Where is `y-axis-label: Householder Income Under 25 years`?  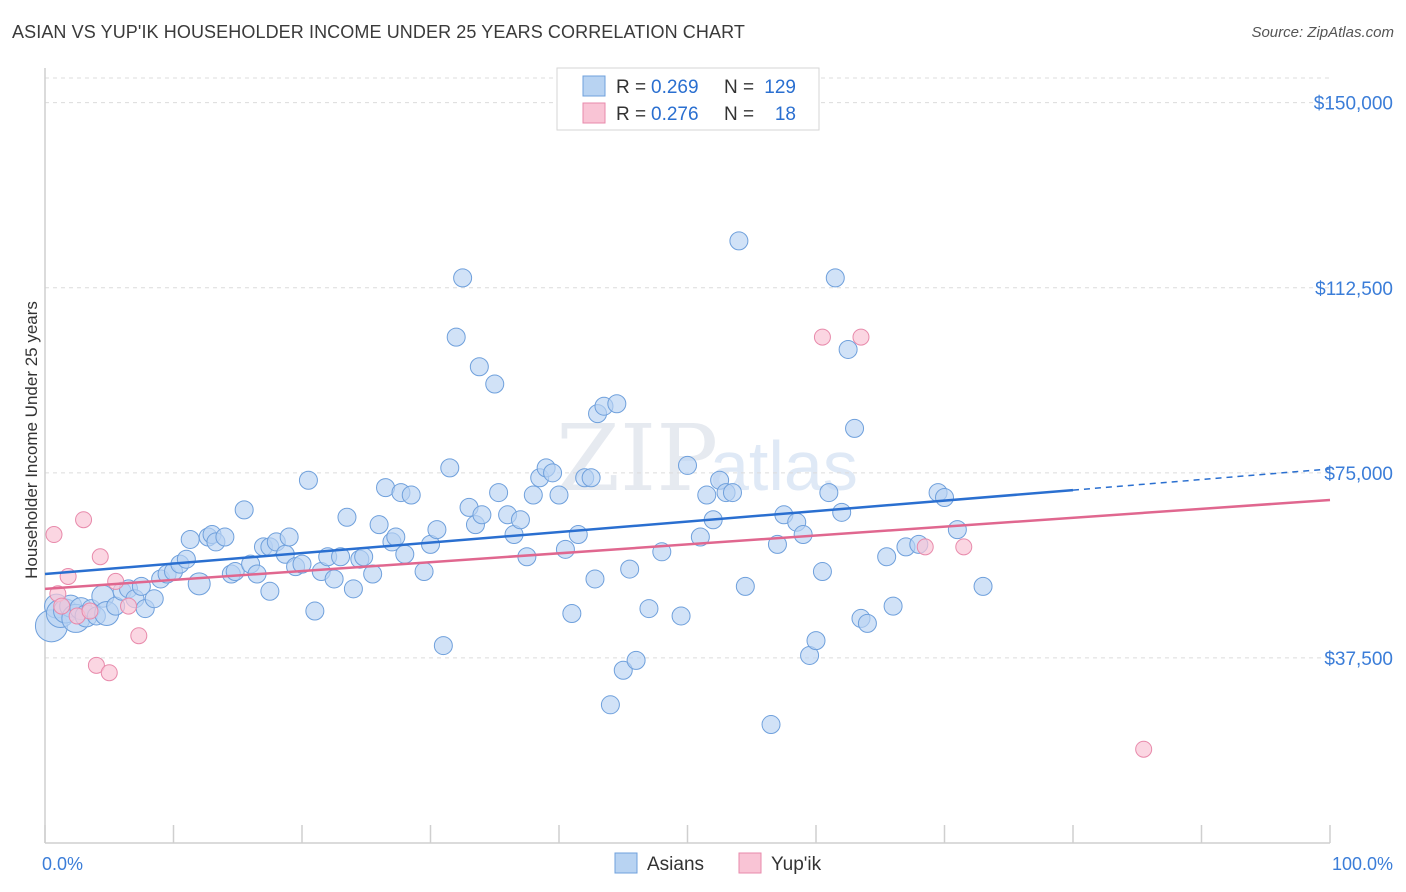
y-axis-label: Householder Income Under 25 years is located at coordinates (31, 440).